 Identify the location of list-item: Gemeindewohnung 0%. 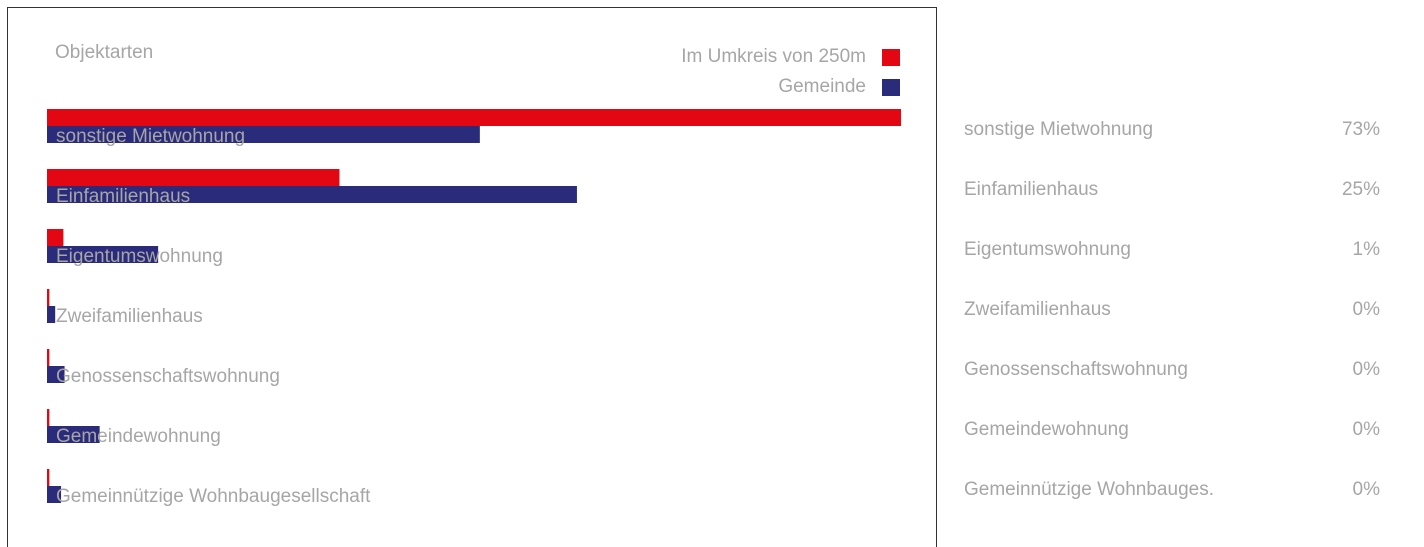
(1172, 442).